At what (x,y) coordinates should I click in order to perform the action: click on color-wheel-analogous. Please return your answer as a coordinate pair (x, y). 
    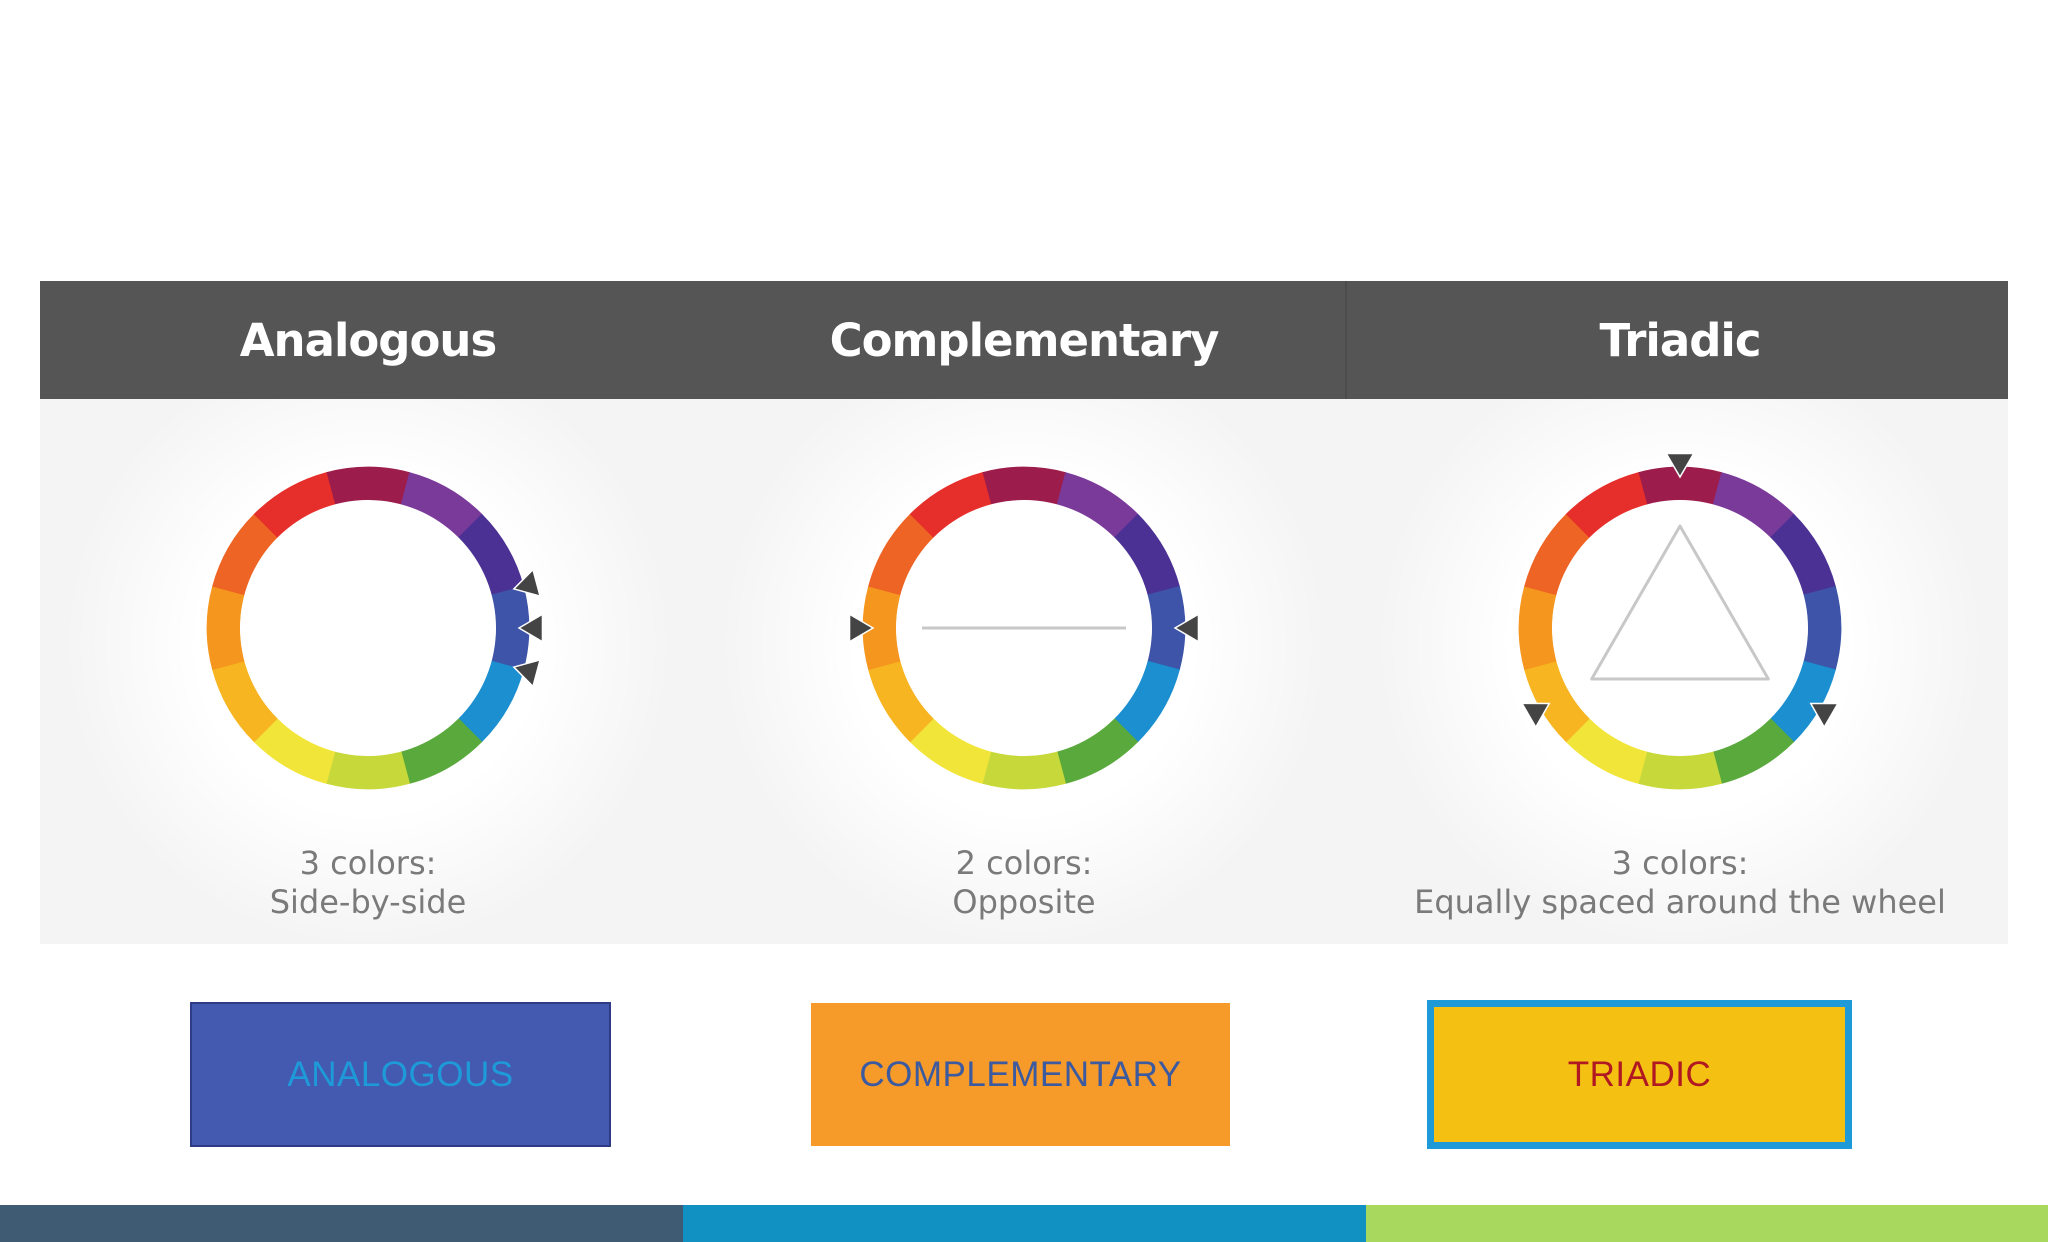
    Looking at the image, I should click on (375, 628).